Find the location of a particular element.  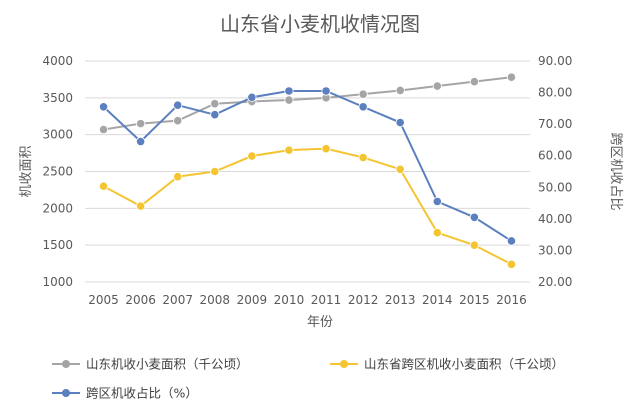

x-tick-label: 2005 is located at coordinates (103, 300).